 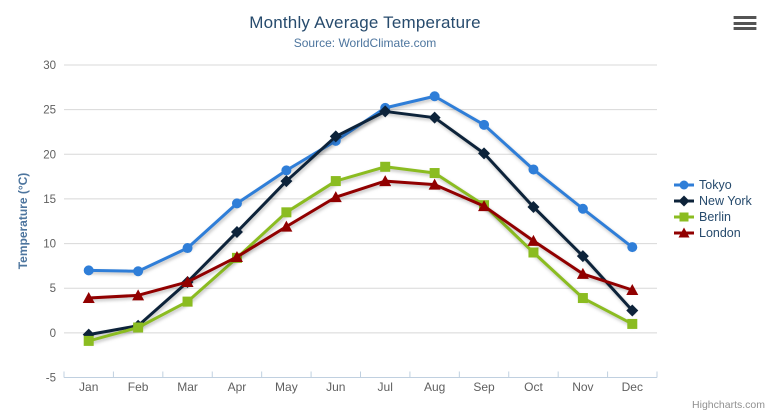 I want to click on legend-item-berlin: Berlin, so click(x=713, y=217).